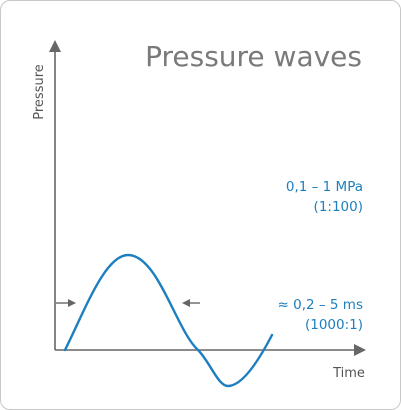 The image size is (401, 410). Describe the element at coordinates (324, 187) in the screenshot. I see `amplitude-range-label: 0,1 – 1 MPa` at that location.